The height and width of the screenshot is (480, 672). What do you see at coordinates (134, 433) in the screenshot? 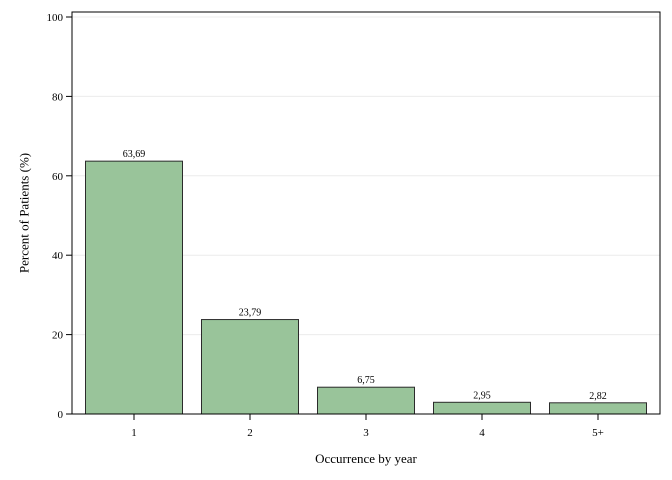
I see `x-tick-label: 1` at bounding box center [134, 433].